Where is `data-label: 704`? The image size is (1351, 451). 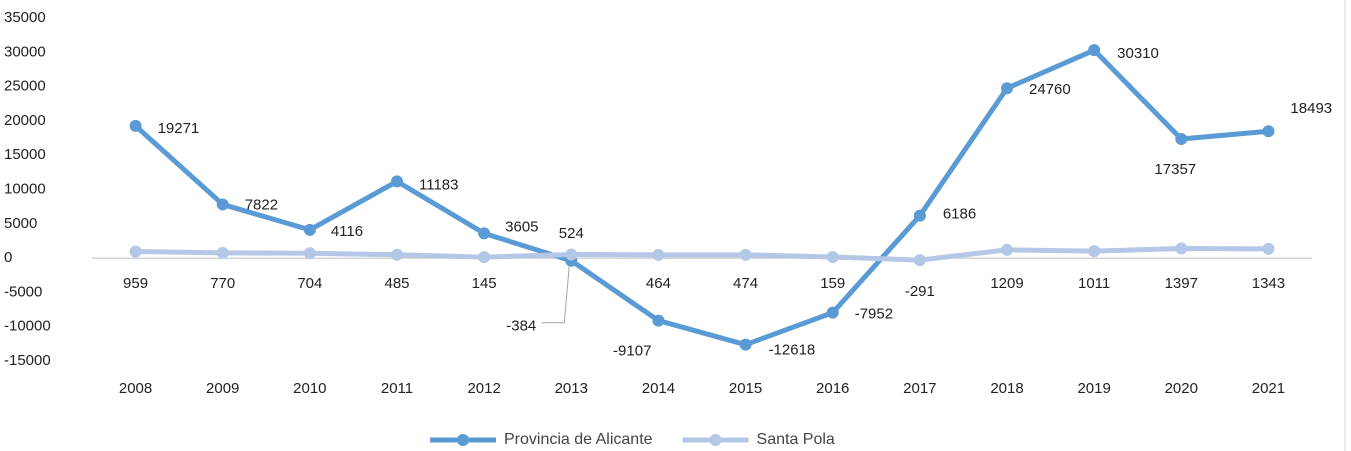
data-label: 704 is located at coordinates (309, 283).